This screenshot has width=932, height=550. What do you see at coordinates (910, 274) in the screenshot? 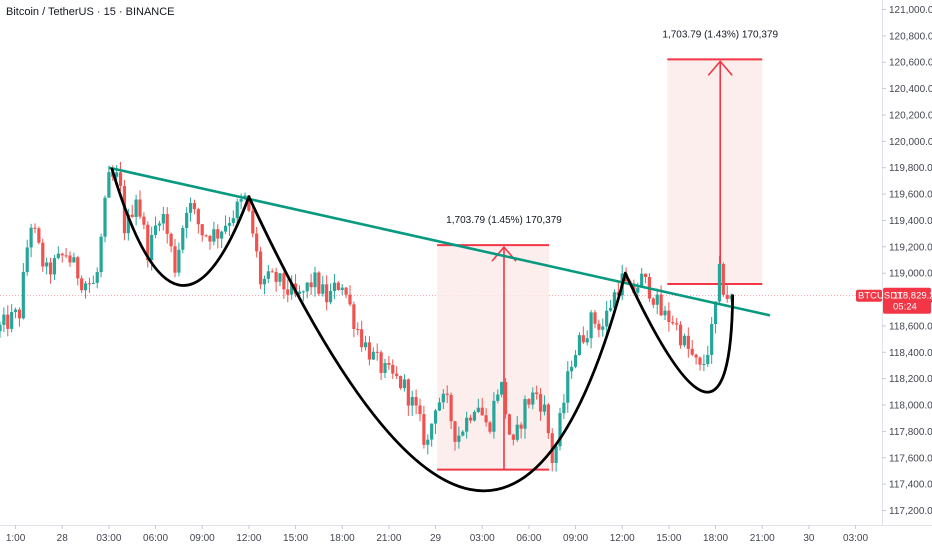
I see `price-tick-label: 119,000.00` at bounding box center [910, 274].